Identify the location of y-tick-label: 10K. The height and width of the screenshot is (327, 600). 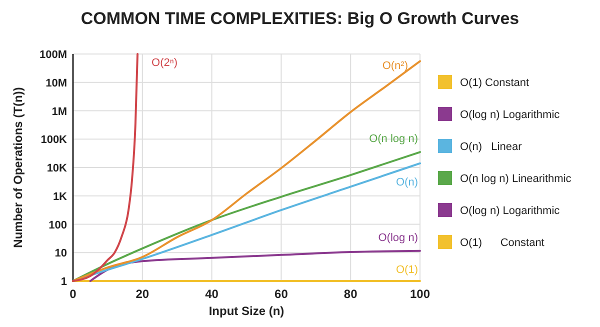
(57, 168).